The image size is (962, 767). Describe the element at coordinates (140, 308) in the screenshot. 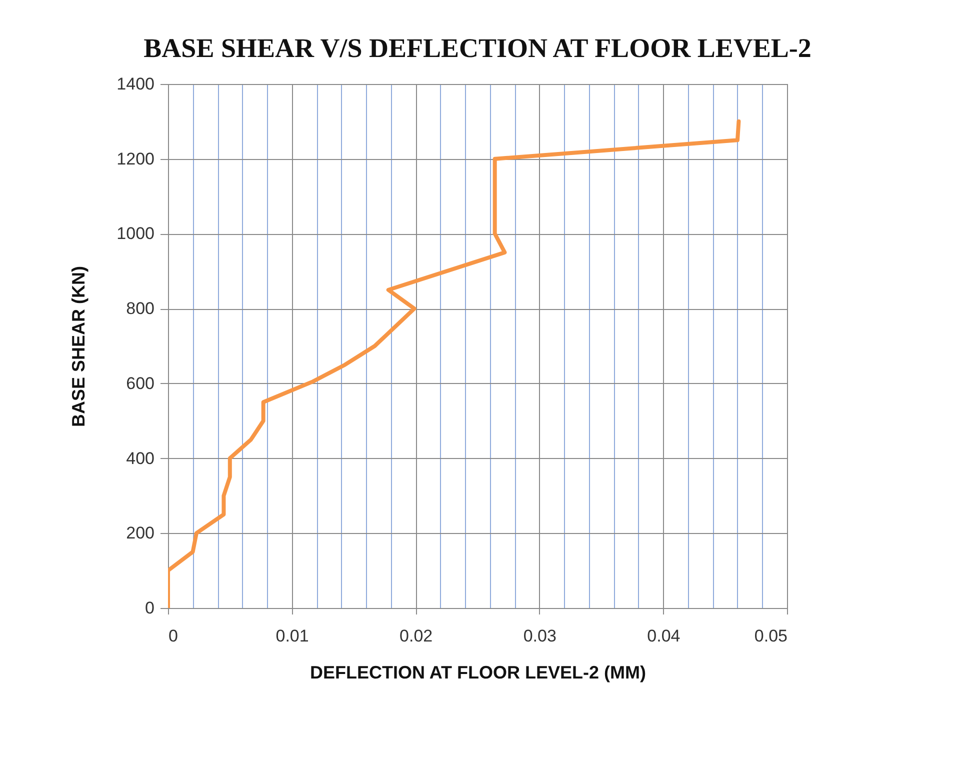

I see `y-tick-label: 800` at that location.